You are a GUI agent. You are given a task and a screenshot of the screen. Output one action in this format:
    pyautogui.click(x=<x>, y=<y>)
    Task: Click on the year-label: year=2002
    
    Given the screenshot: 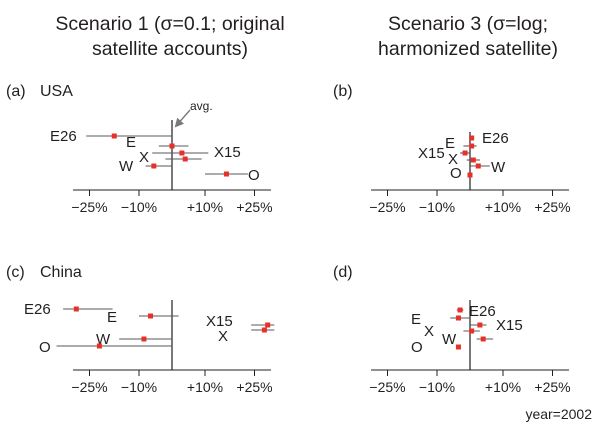 What is the action you would take?
    pyautogui.click(x=558, y=414)
    